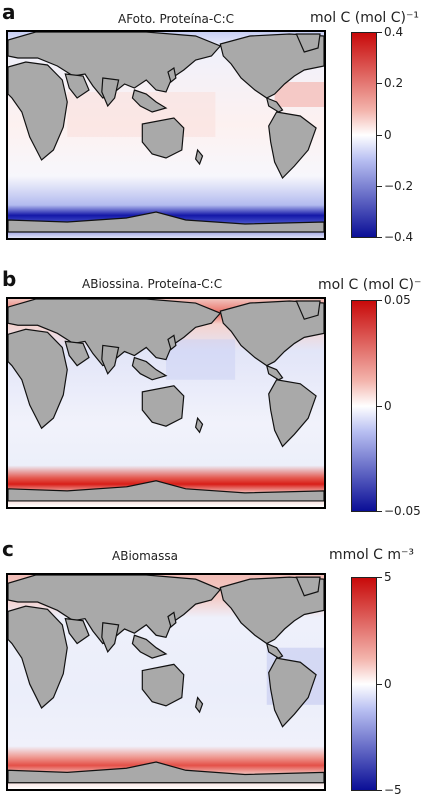 This screenshot has height=802, width=425. What do you see at coordinates (393, 790) in the screenshot?
I see `colorbar-tick-label: −5` at bounding box center [393, 790].